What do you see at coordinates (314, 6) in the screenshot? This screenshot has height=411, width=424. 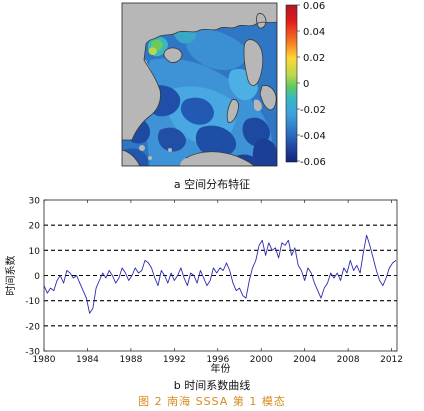 I see `colorbar-tick-label: 0.06` at bounding box center [314, 6].